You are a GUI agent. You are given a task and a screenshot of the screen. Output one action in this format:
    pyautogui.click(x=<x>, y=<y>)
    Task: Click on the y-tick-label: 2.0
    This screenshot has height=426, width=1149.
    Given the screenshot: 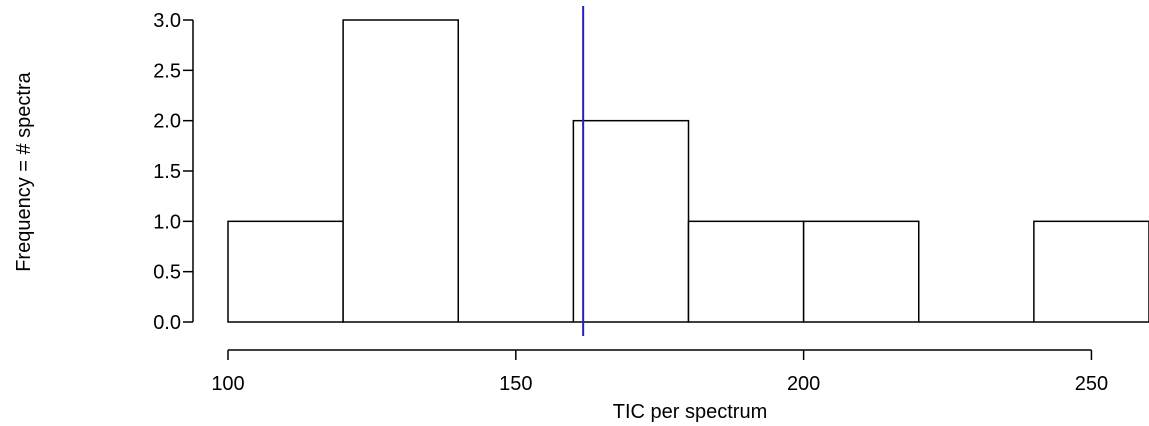 What is the action you would take?
    pyautogui.click(x=167, y=122)
    